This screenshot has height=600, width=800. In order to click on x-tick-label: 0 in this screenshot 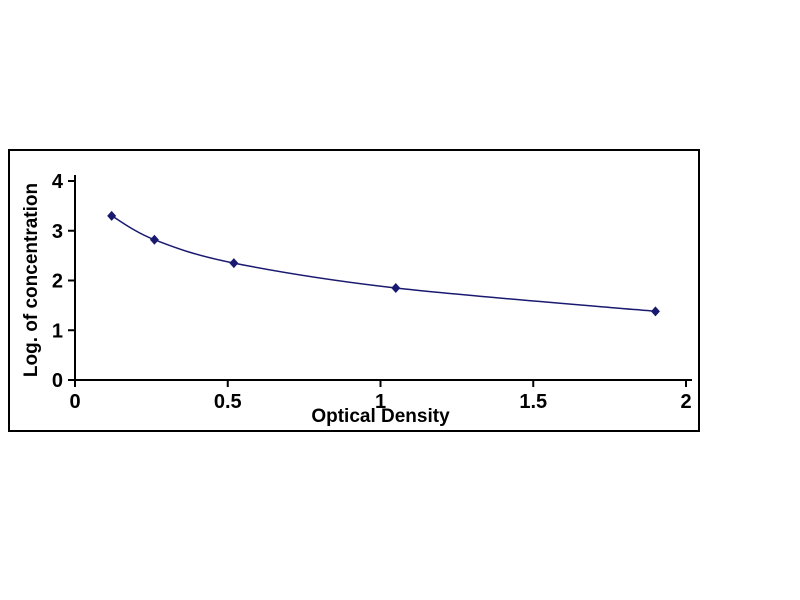, I will do `click(74, 402)`.